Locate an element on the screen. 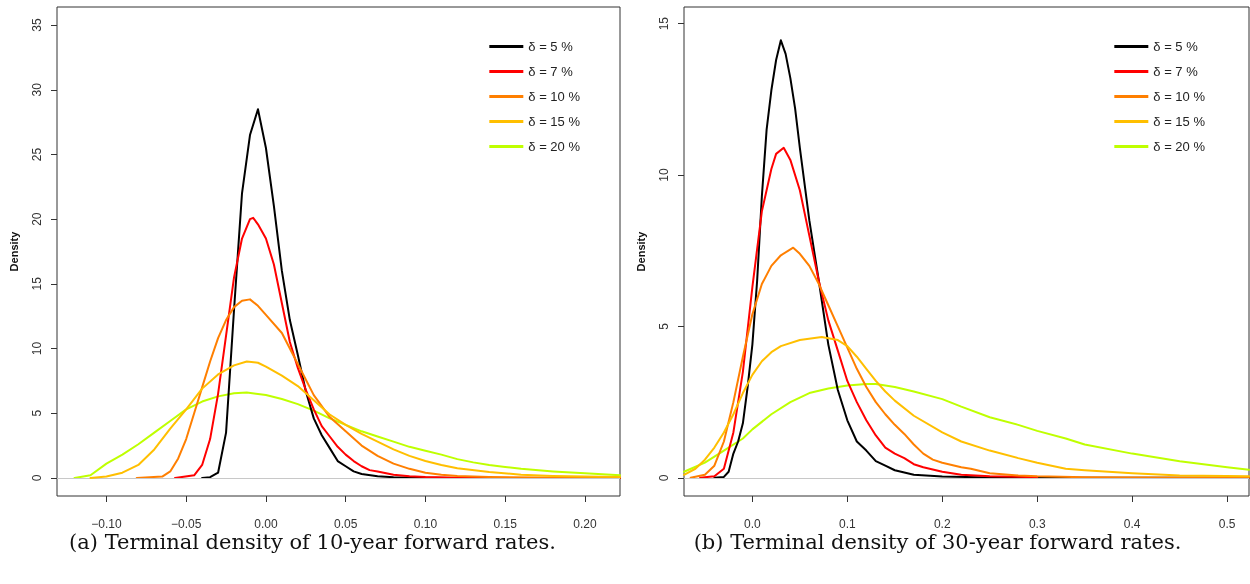 This screenshot has width=1250, height=584. x-tick-label: 0.10 is located at coordinates (425, 524).